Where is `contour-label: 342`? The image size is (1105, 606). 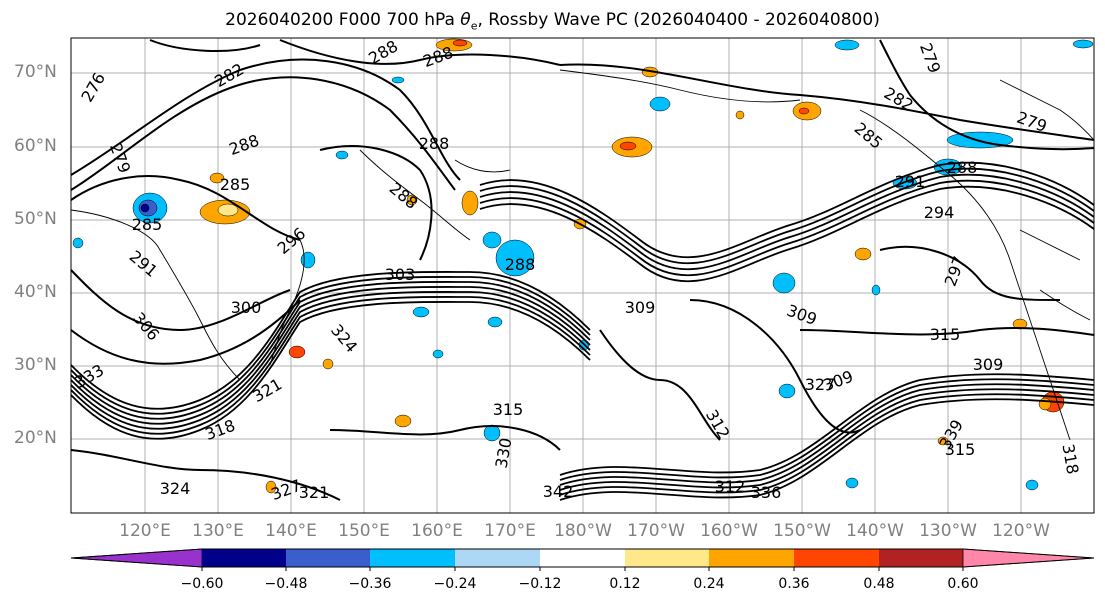
contour-label: 342 is located at coordinates (558, 491).